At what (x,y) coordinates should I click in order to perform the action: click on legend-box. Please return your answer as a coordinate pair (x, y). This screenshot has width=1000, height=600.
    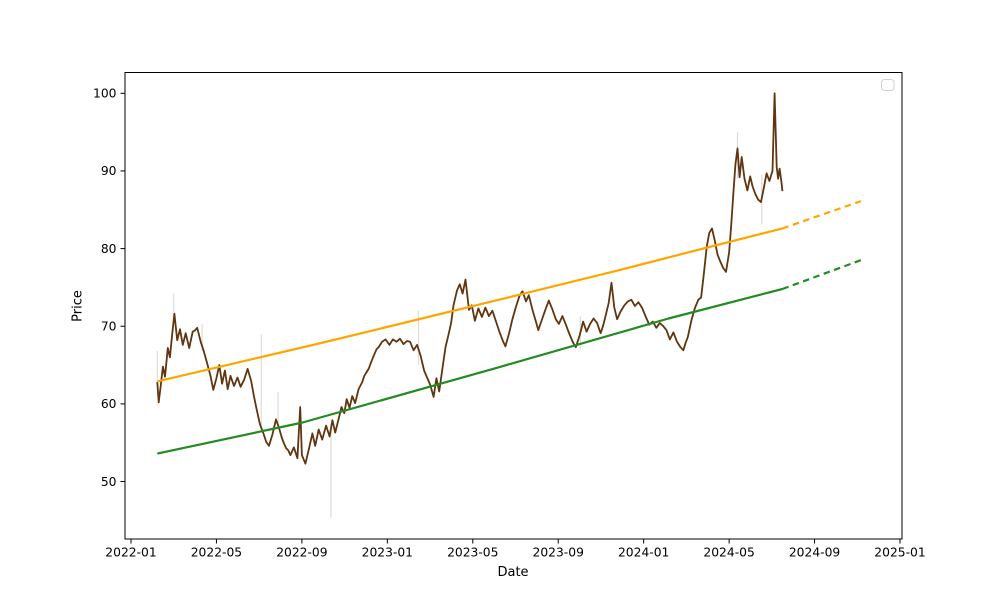
    Looking at the image, I should click on (888, 85).